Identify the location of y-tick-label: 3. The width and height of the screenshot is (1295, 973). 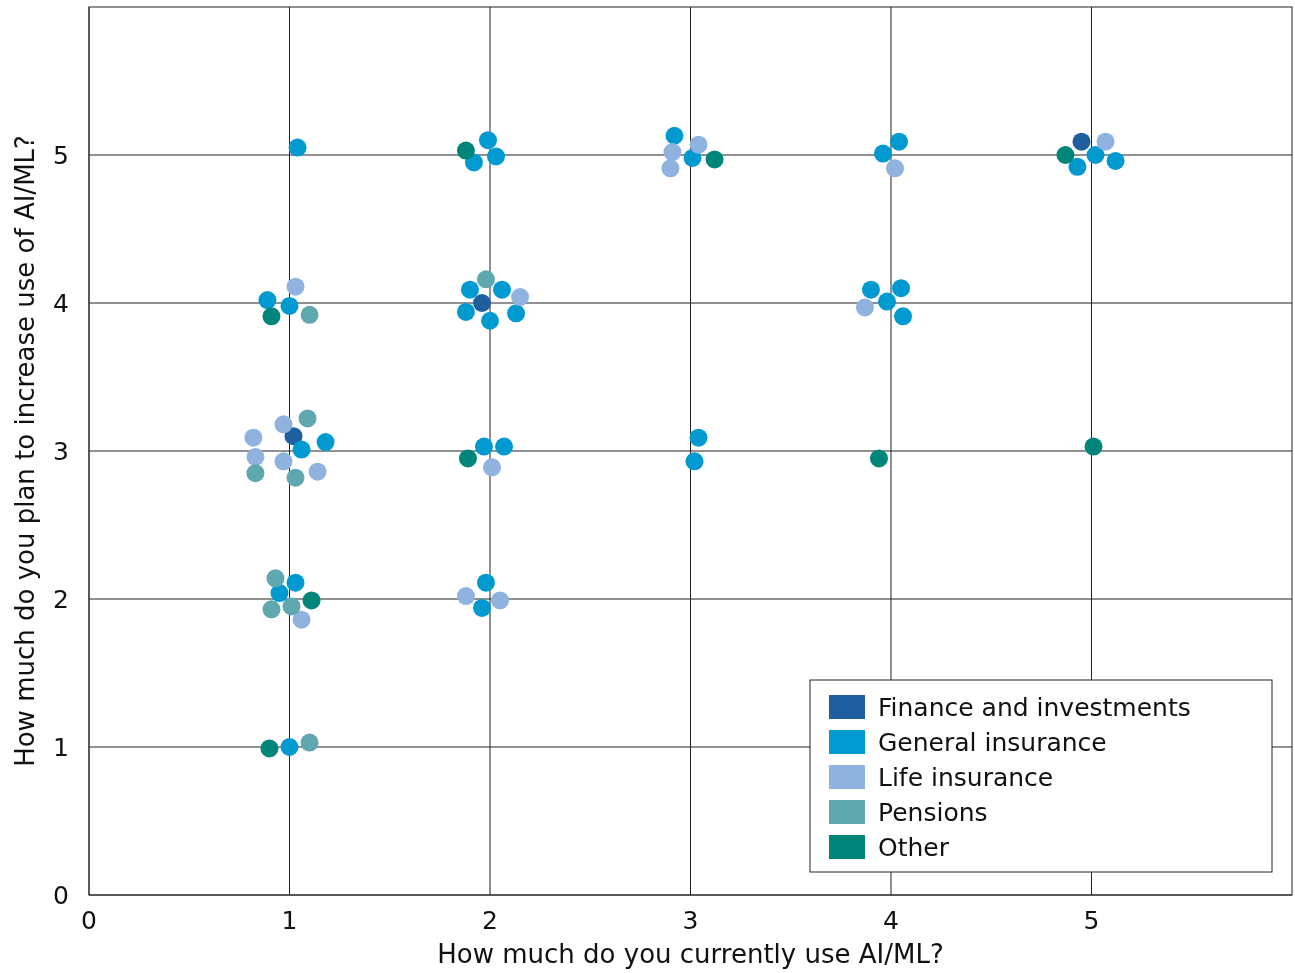
(61, 451).